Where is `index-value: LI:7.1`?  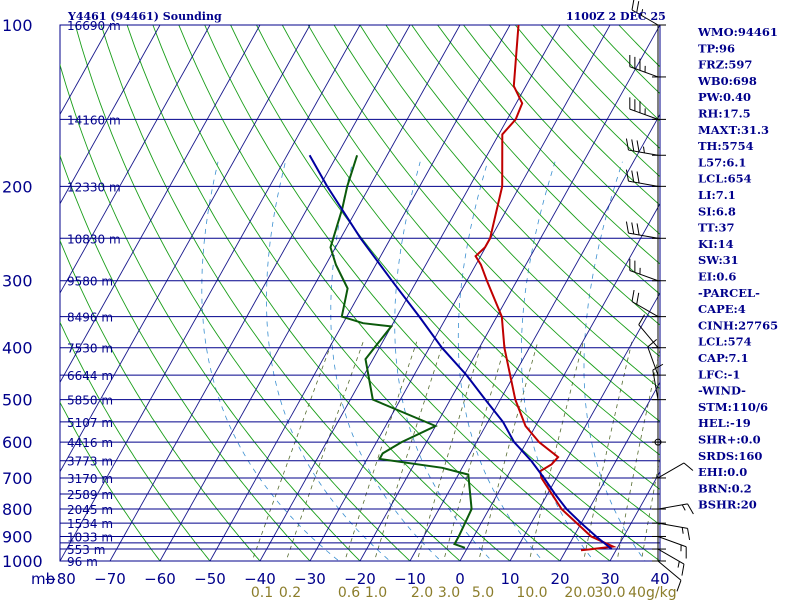
index-value: LI:7.1 is located at coordinates (717, 195).